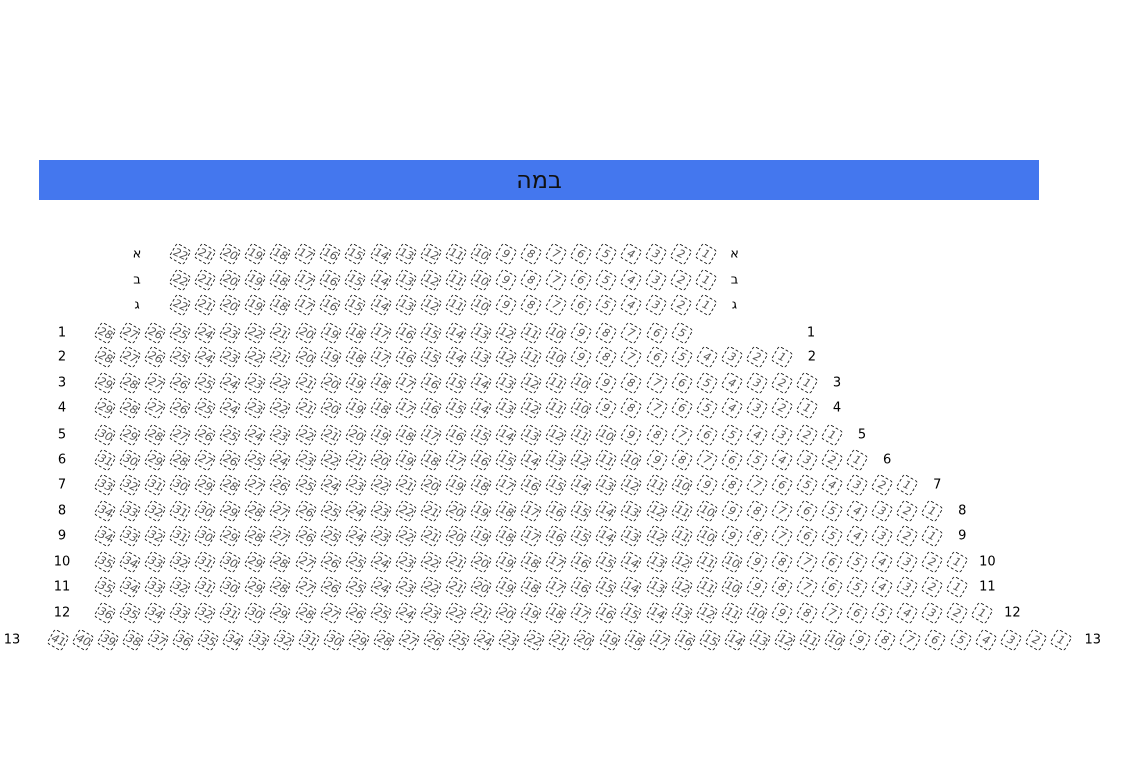  What do you see at coordinates (1036, 640) in the screenshot?
I see `seat: 2` at bounding box center [1036, 640].